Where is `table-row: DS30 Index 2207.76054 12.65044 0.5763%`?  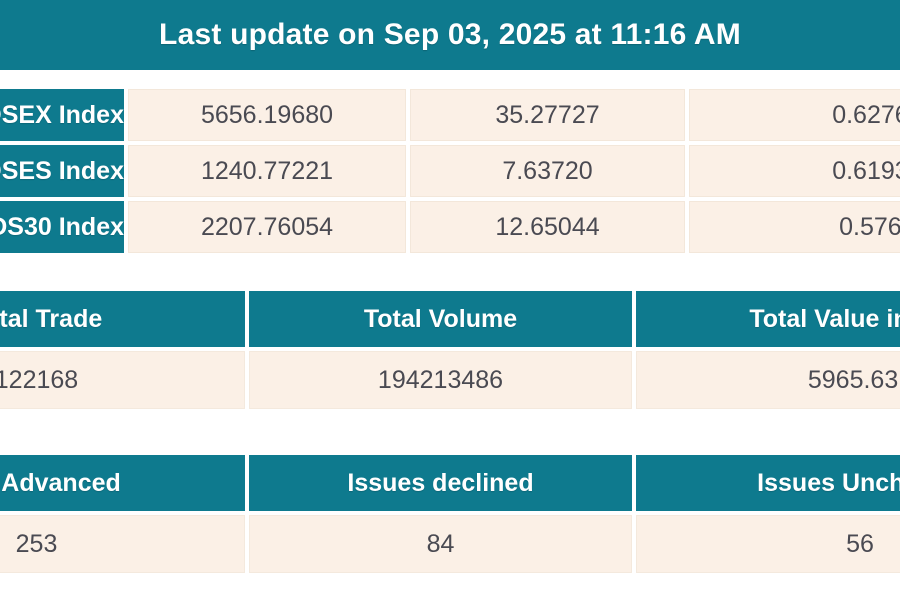
table-row: DS30 Index 2207.76054 12.65044 0.5763% is located at coordinates (450, 227).